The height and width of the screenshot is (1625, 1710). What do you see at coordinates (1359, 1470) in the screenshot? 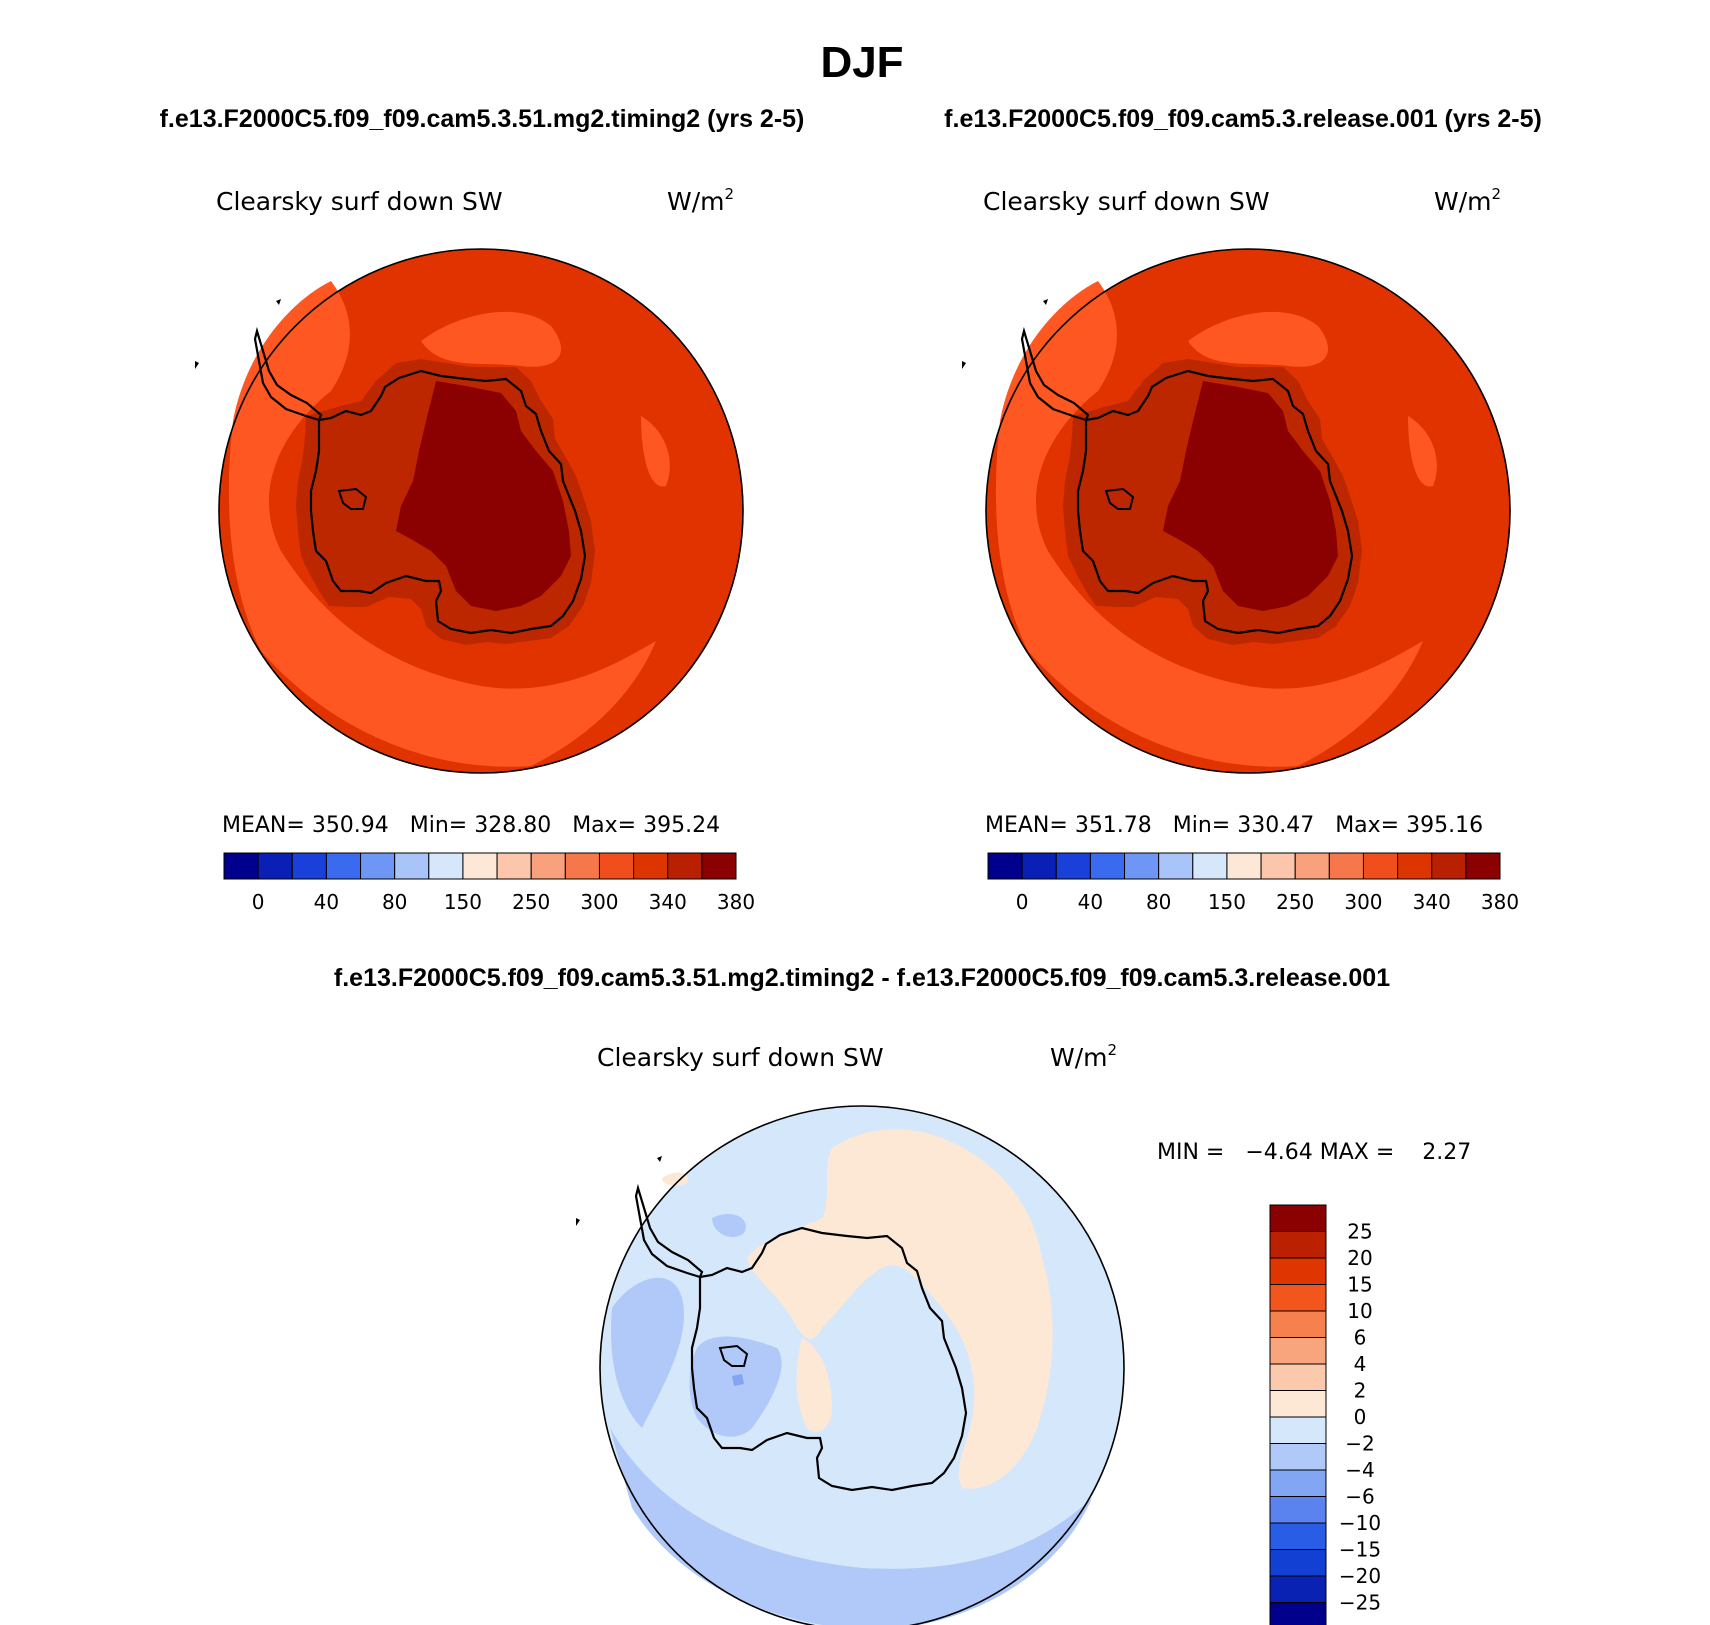
I see `colorbar-tick-label: −4` at bounding box center [1359, 1470].